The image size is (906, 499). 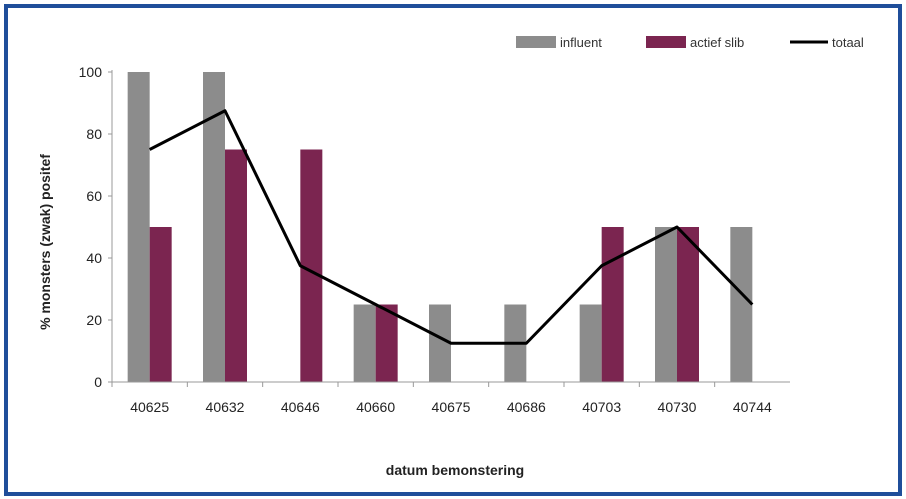 What do you see at coordinates (375, 407) in the screenshot?
I see `x-tick-label: 40660` at bounding box center [375, 407].